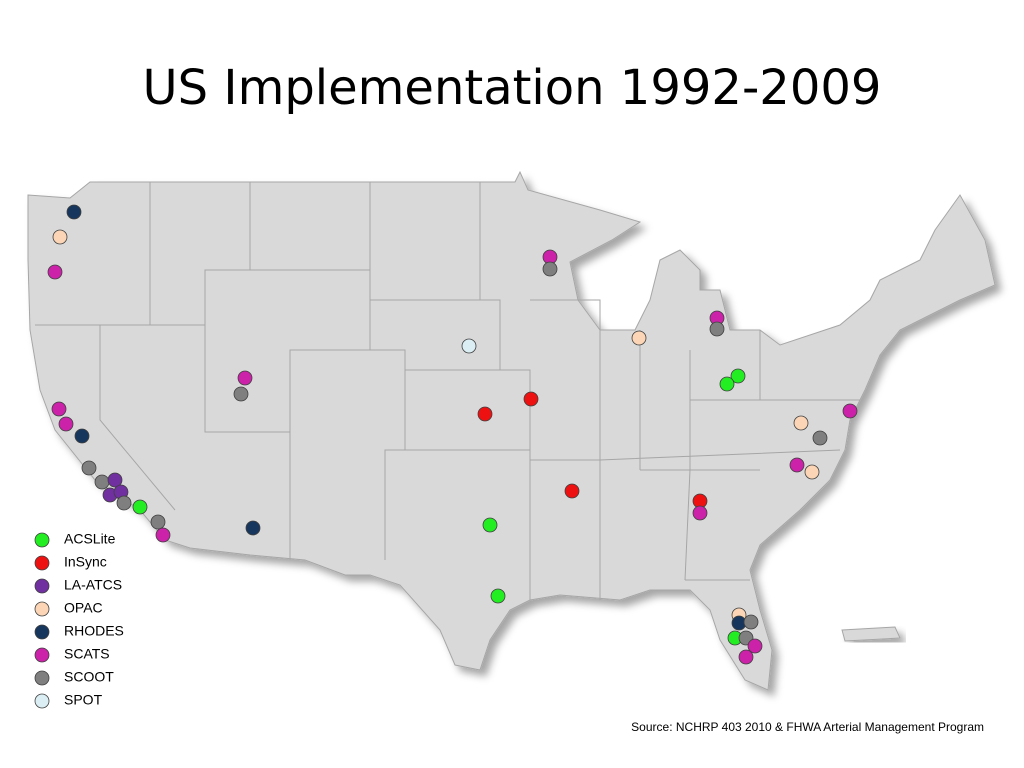 Image resolution: width=1024 pixels, height=768 pixels. Describe the element at coordinates (83, 700) in the screenshot. I see `legend-label: SPOT` at that location.